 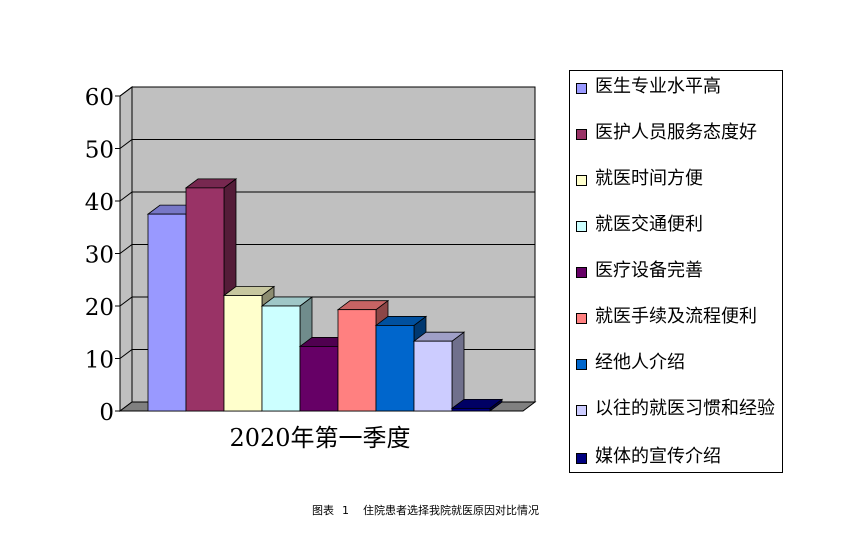 I want to click on legend-item: 以往的就医习惯和经验, so click(x=678, y=409).